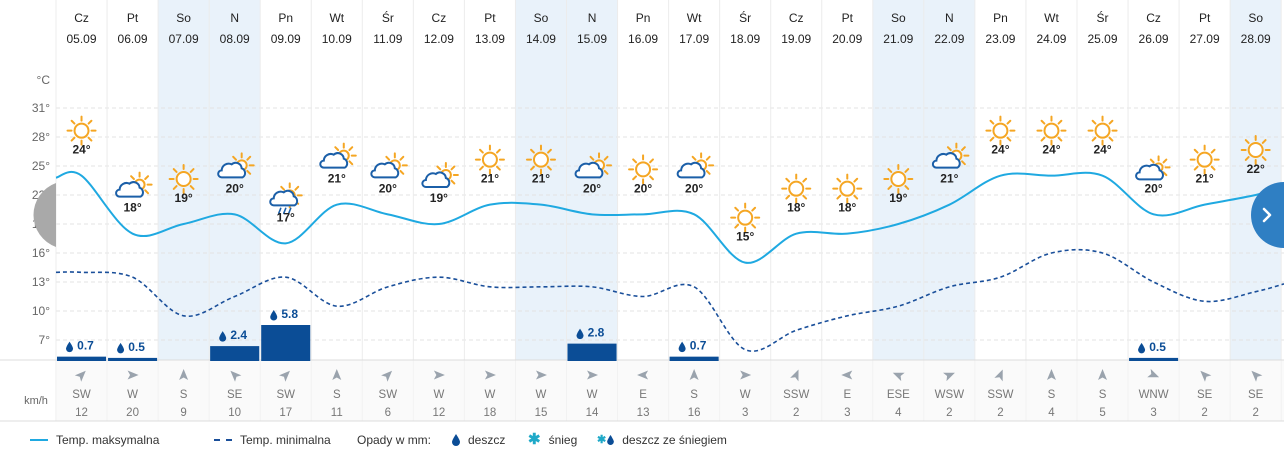 The image size is (1284, 464). What do you see at coordinates (234, 413) in the screenshot?
I see `wind-speed: 10` at bounding box center [234, 413].